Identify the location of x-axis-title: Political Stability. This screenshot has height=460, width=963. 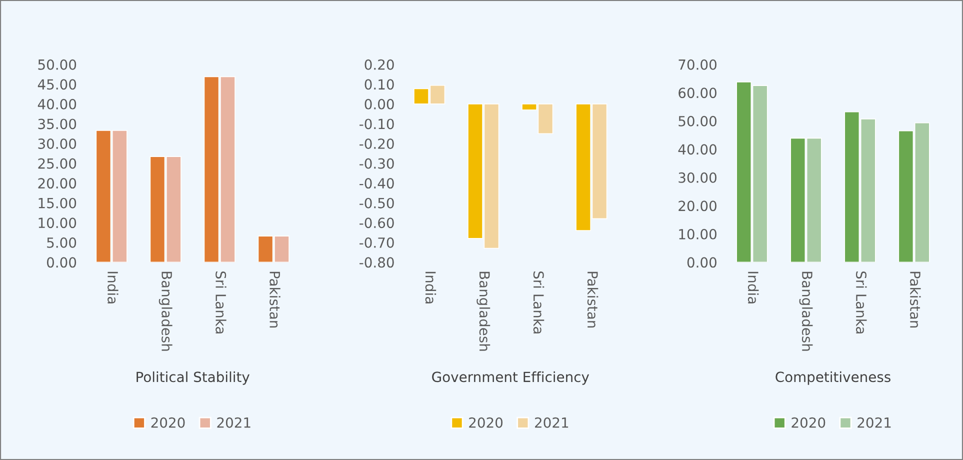
(193, 378).